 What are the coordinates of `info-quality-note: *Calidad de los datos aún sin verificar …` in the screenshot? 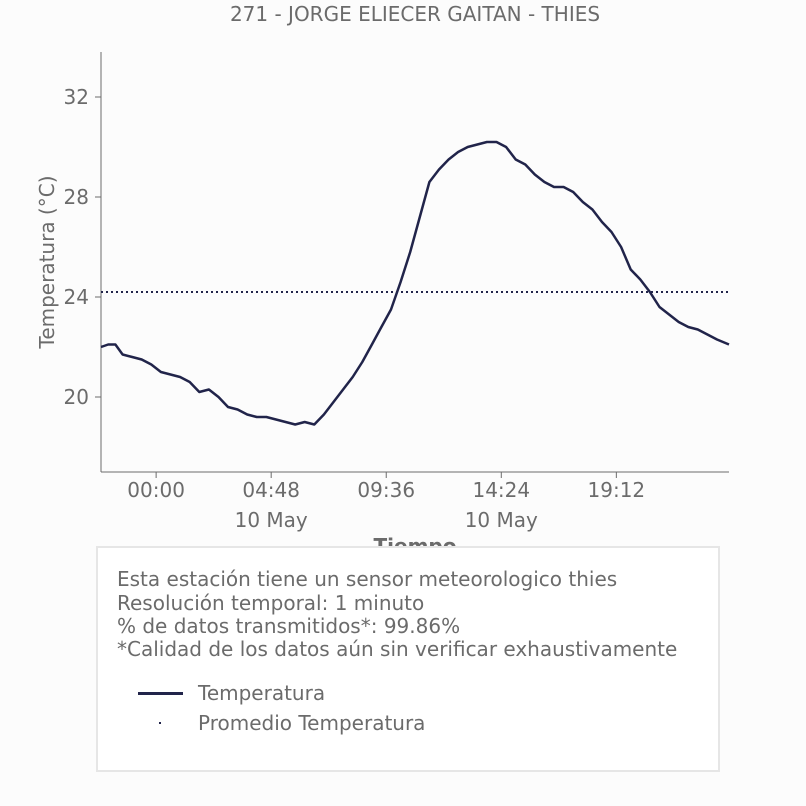 It's located at (397, 649).